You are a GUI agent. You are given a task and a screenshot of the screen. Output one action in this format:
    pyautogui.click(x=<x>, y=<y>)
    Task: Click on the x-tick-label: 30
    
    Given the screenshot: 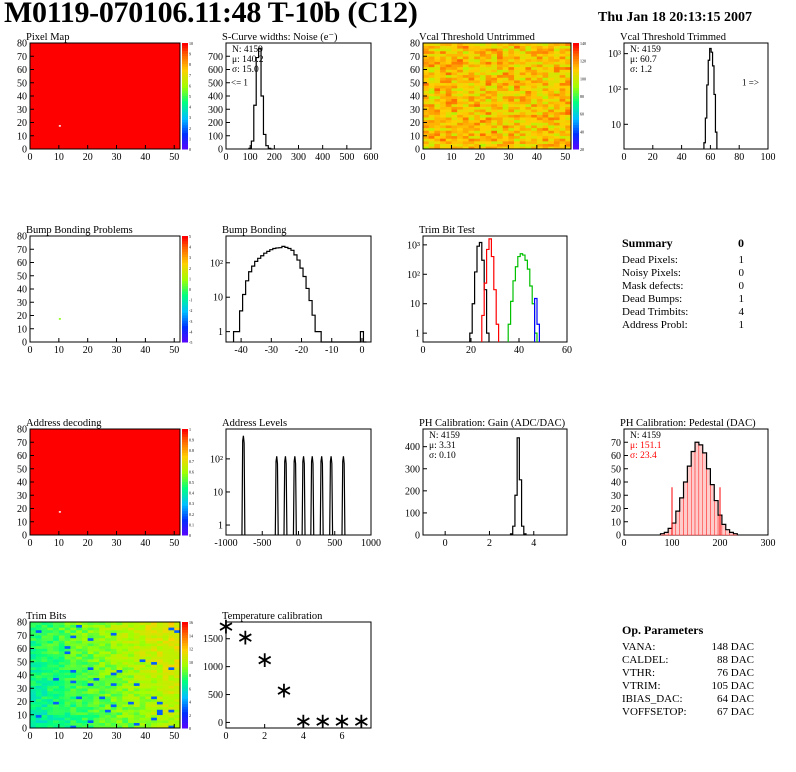 What is the action you would take?
    pyautogui.click(x=117, y=736)
    